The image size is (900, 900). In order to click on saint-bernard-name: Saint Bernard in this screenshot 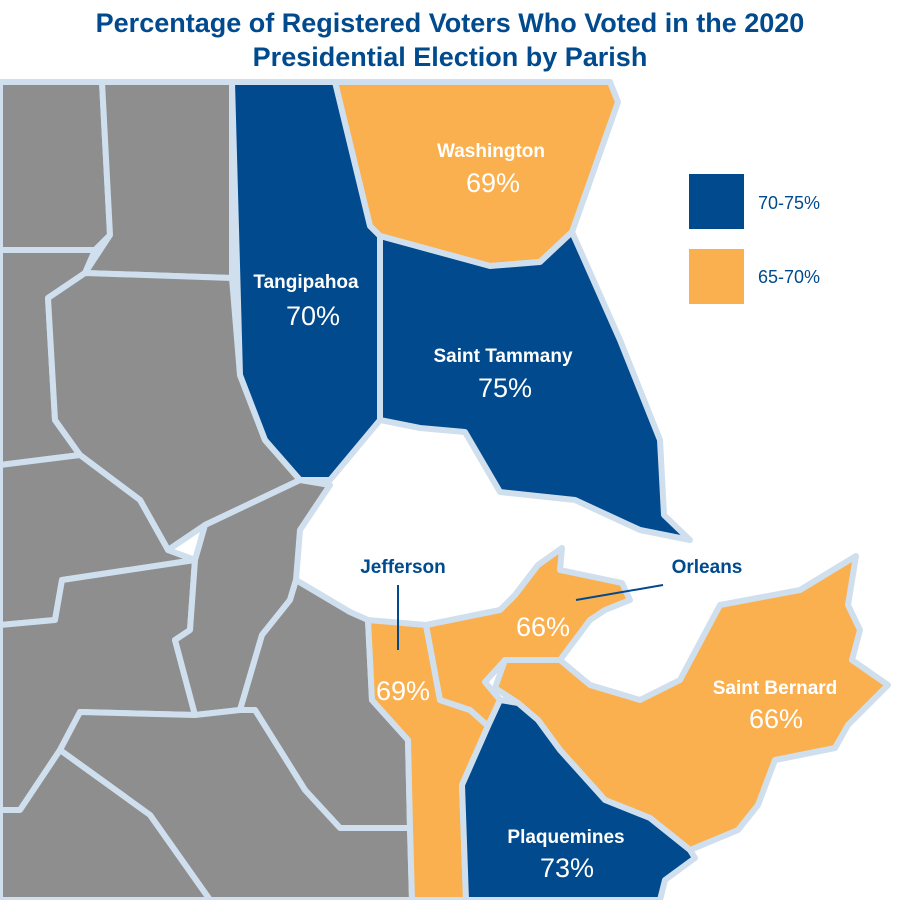, I will do `click(775, 688)`.